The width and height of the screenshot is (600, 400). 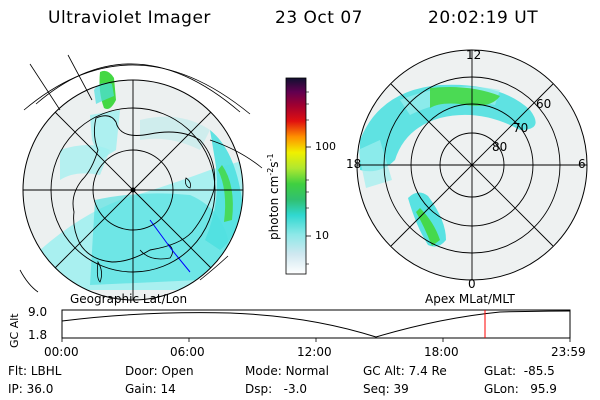 I want to click on glat-label: GLat:, so click(x=500, y=371).